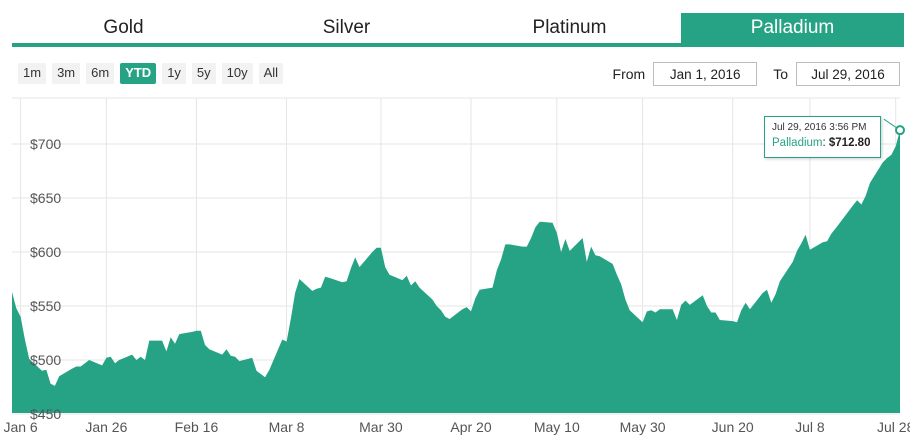 The image size is (910, 441). I want to click on tooltip-colon: :, so click(825, 143).